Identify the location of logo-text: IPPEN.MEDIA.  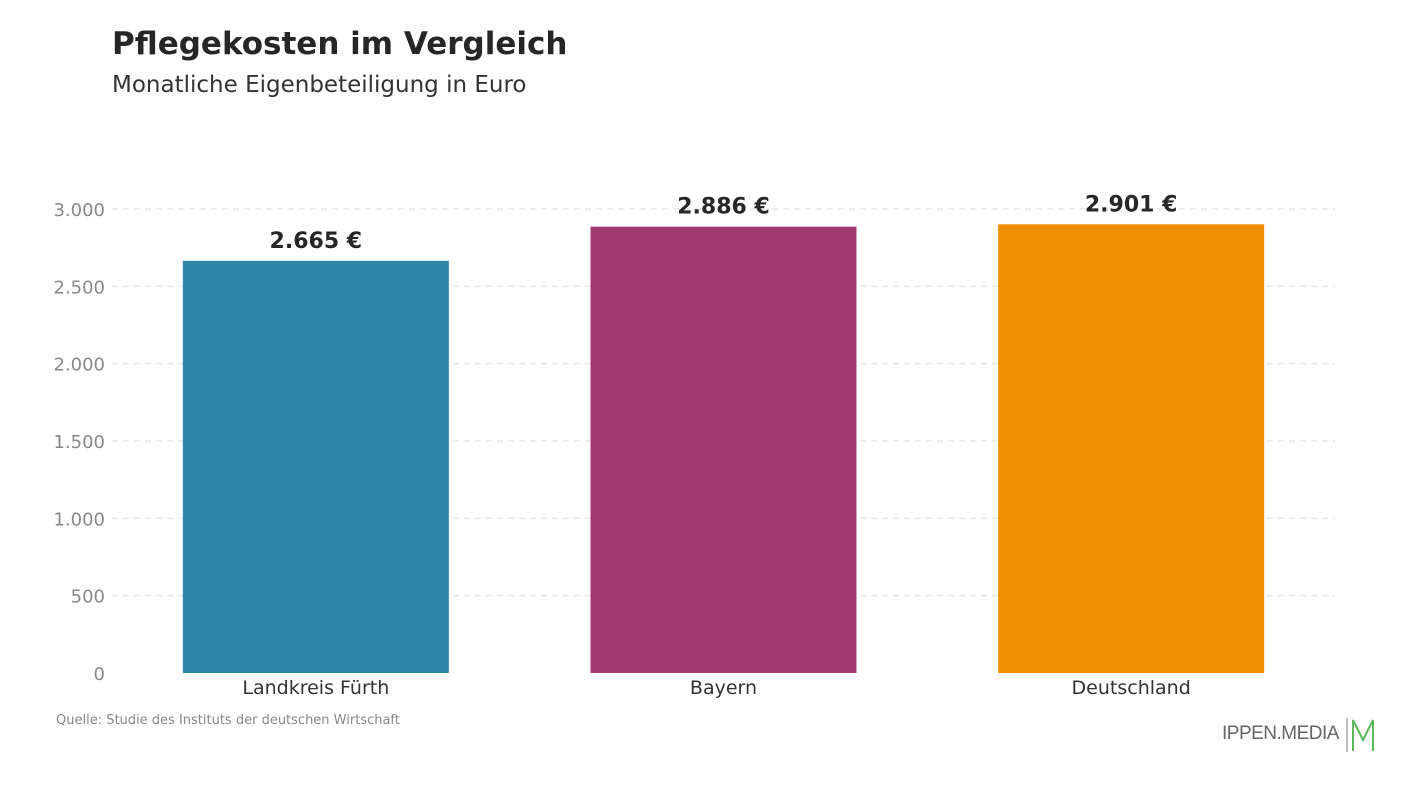
(1280, 733).